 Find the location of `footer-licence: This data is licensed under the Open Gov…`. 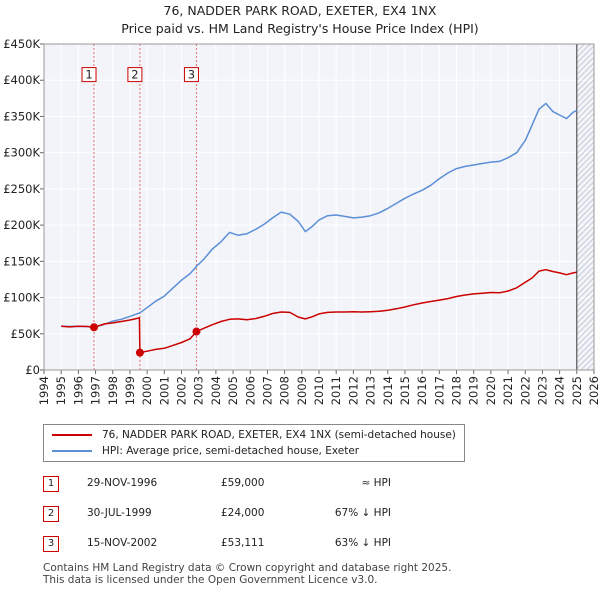

footer-licence: This data is licensed under the Open Gov… is located at coordinates (210, 580).